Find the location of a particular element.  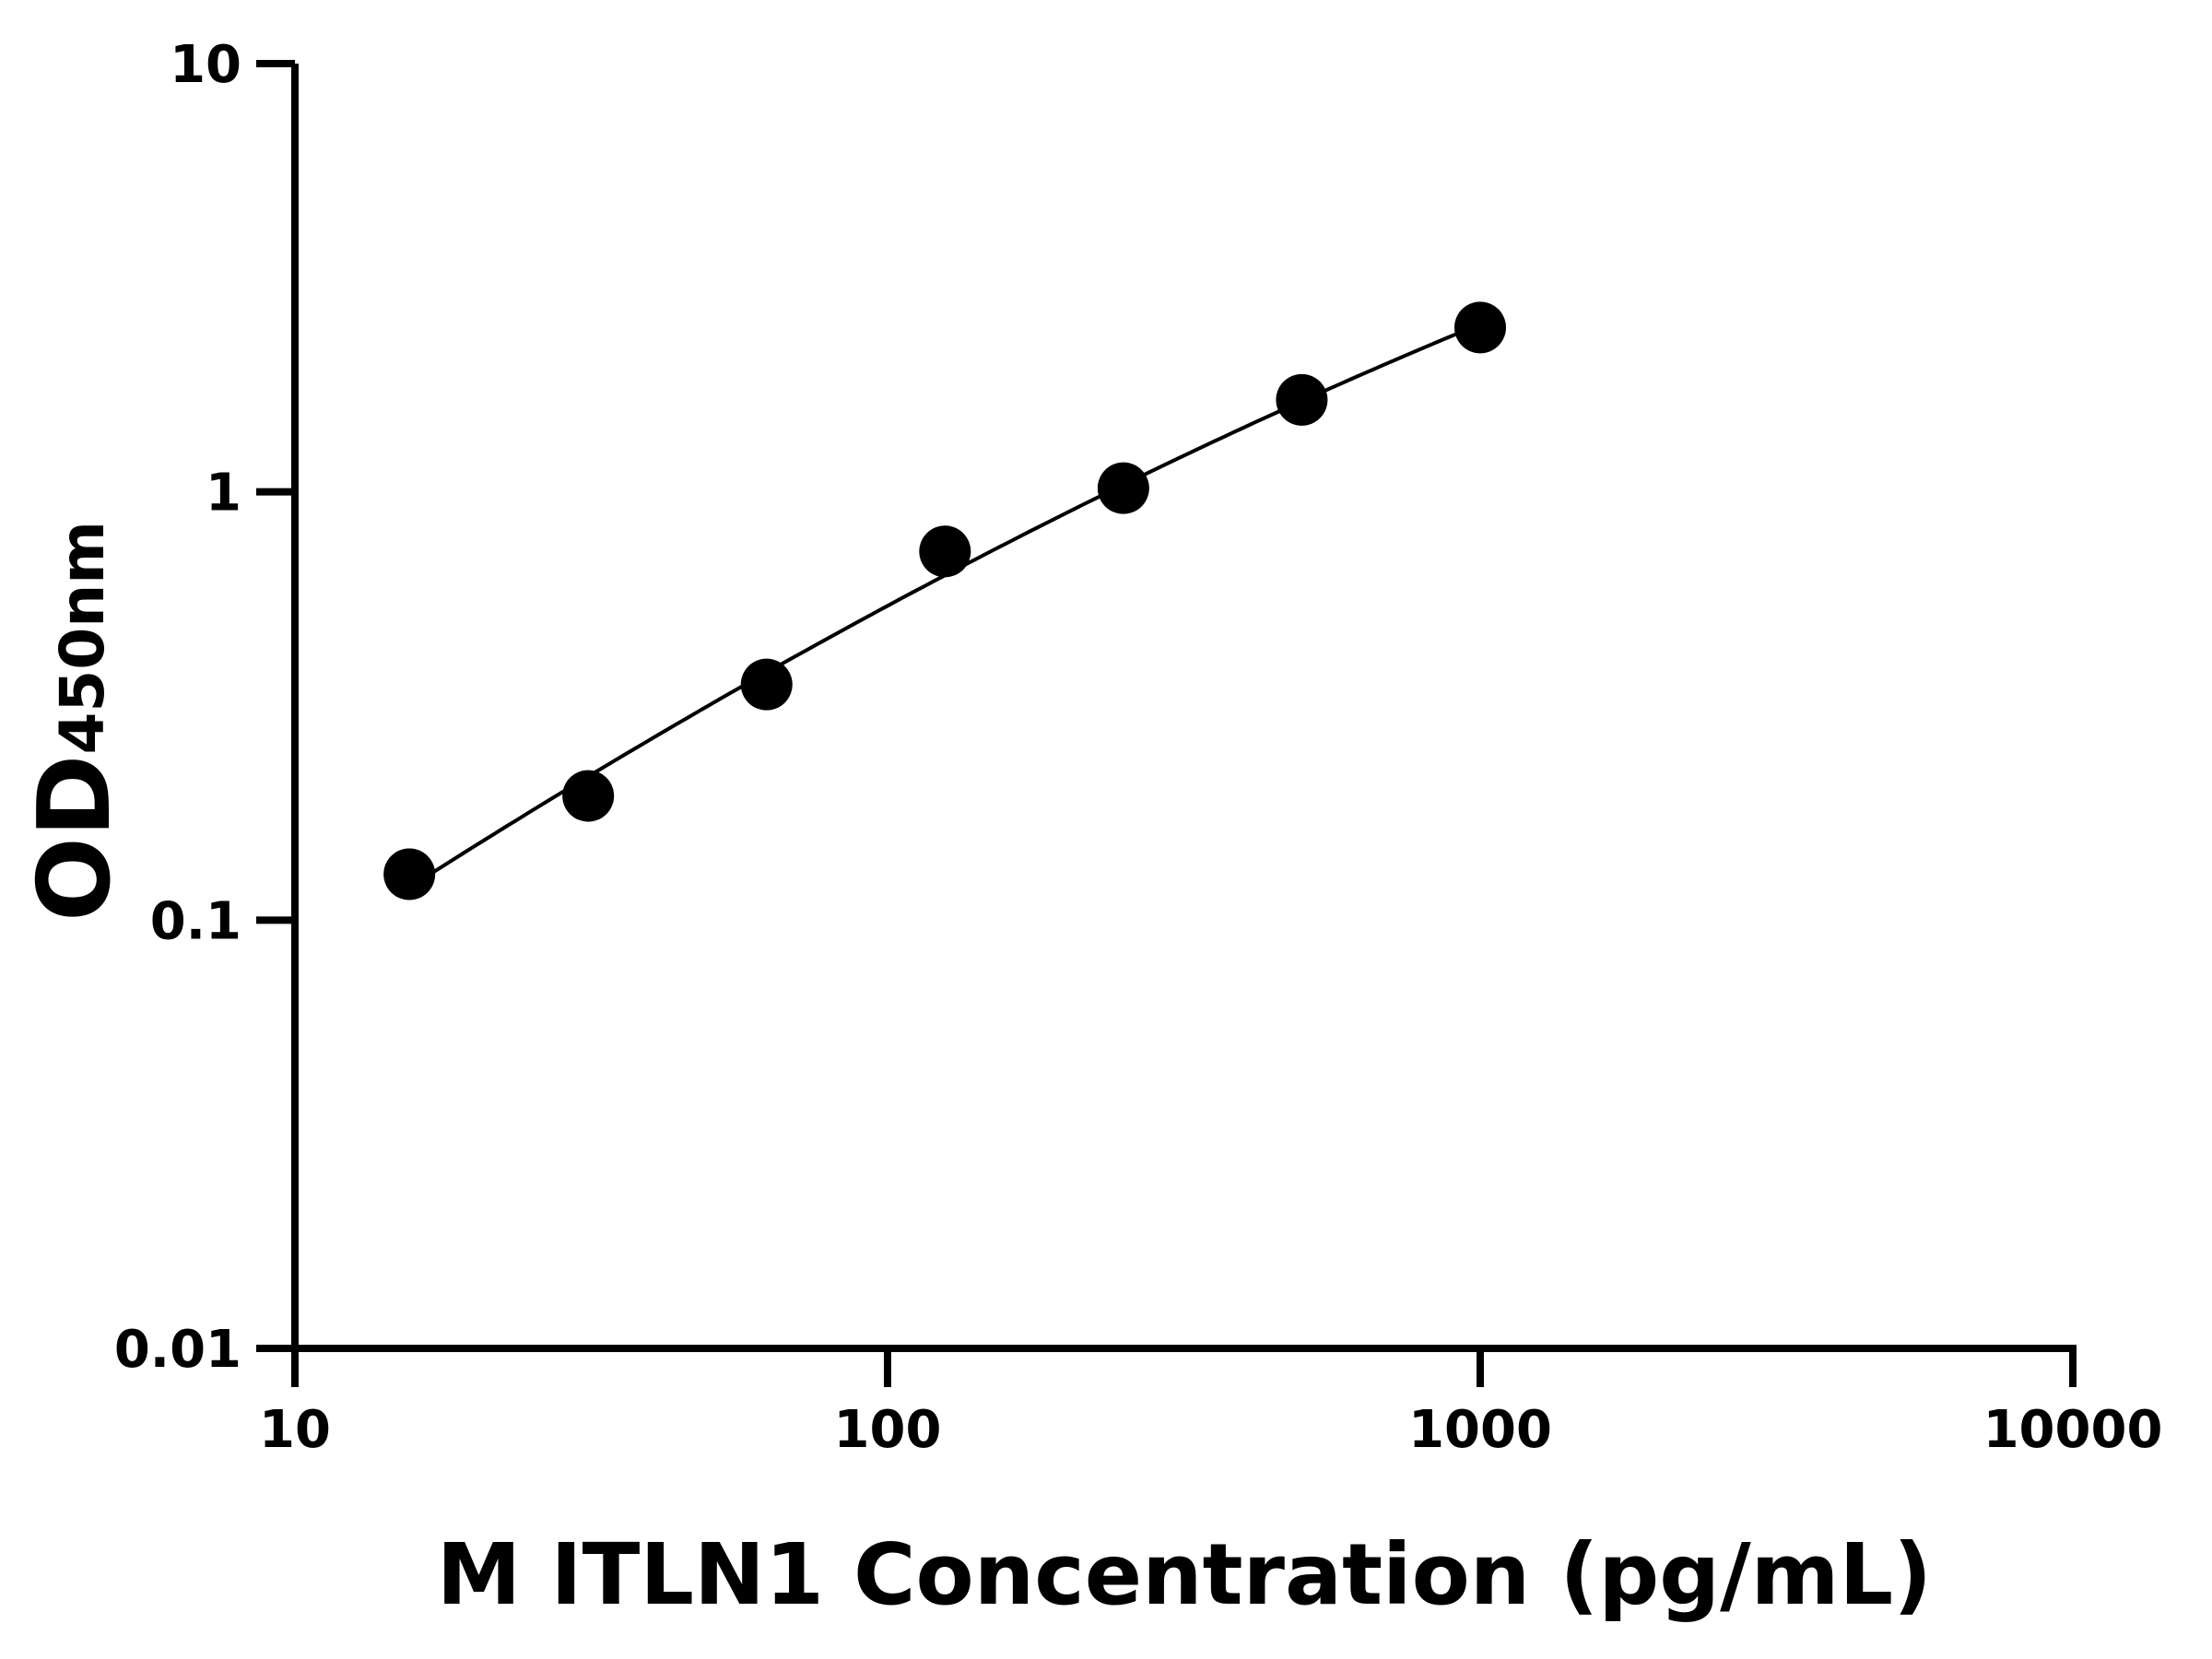

y-axis-title: OD450nm is located at coordinates (75, 721).